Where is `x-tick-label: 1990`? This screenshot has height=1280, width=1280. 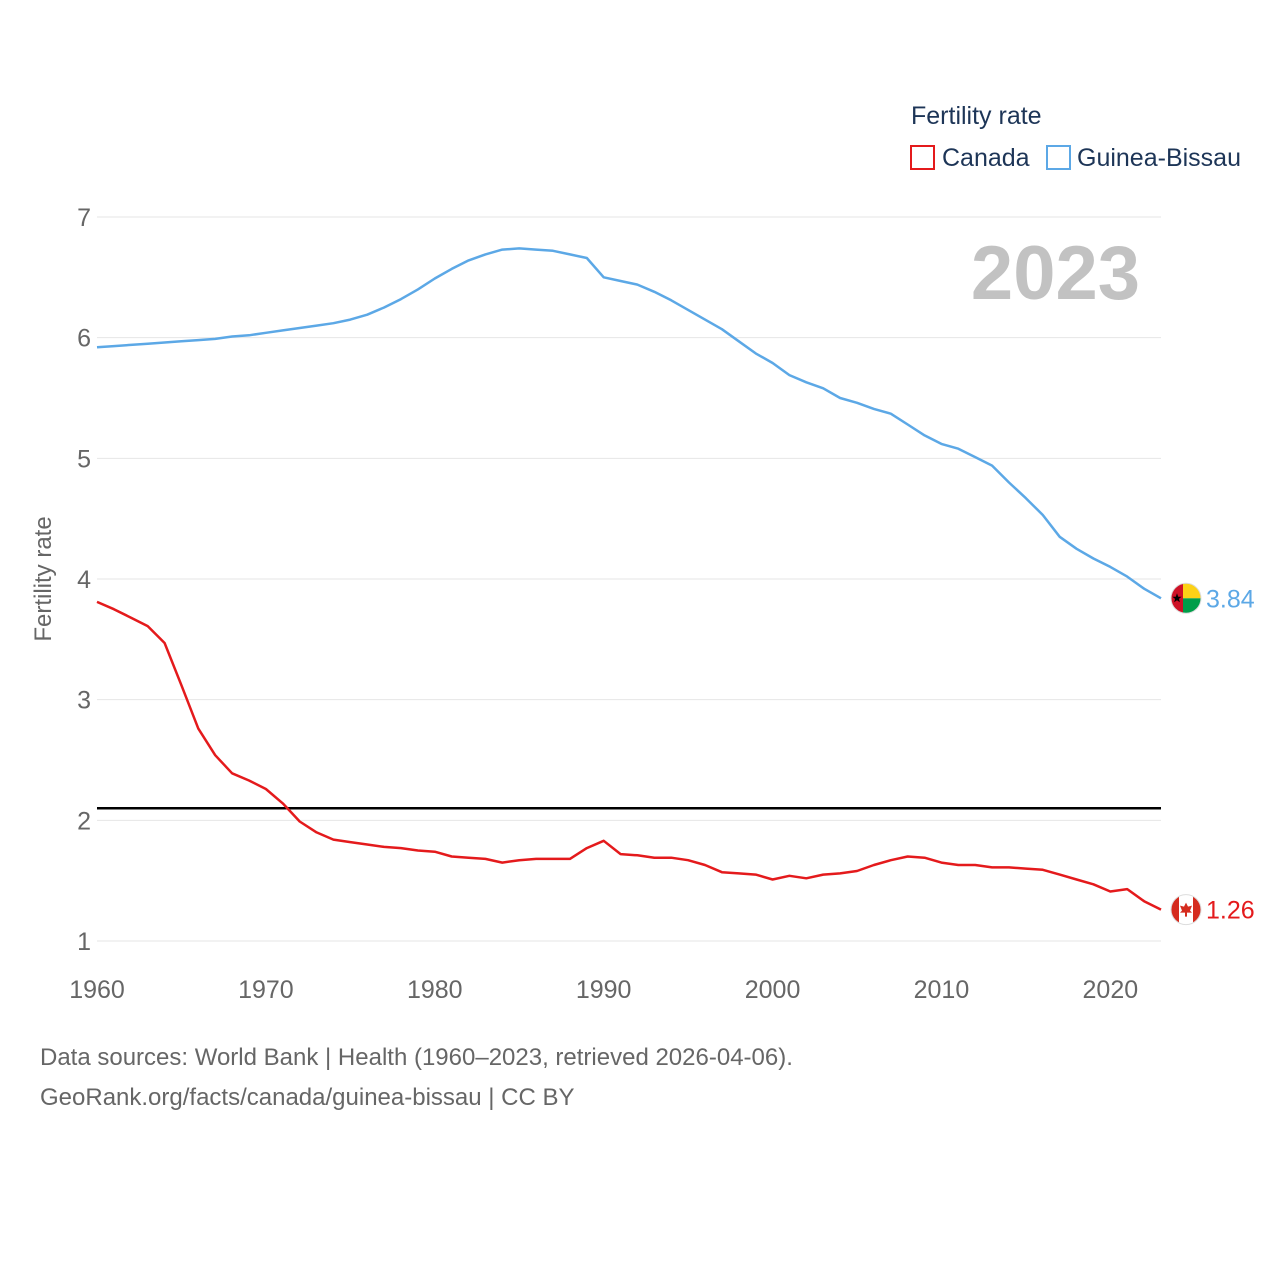 x-tick-label: 1990 is located at coordinates (604, 990).